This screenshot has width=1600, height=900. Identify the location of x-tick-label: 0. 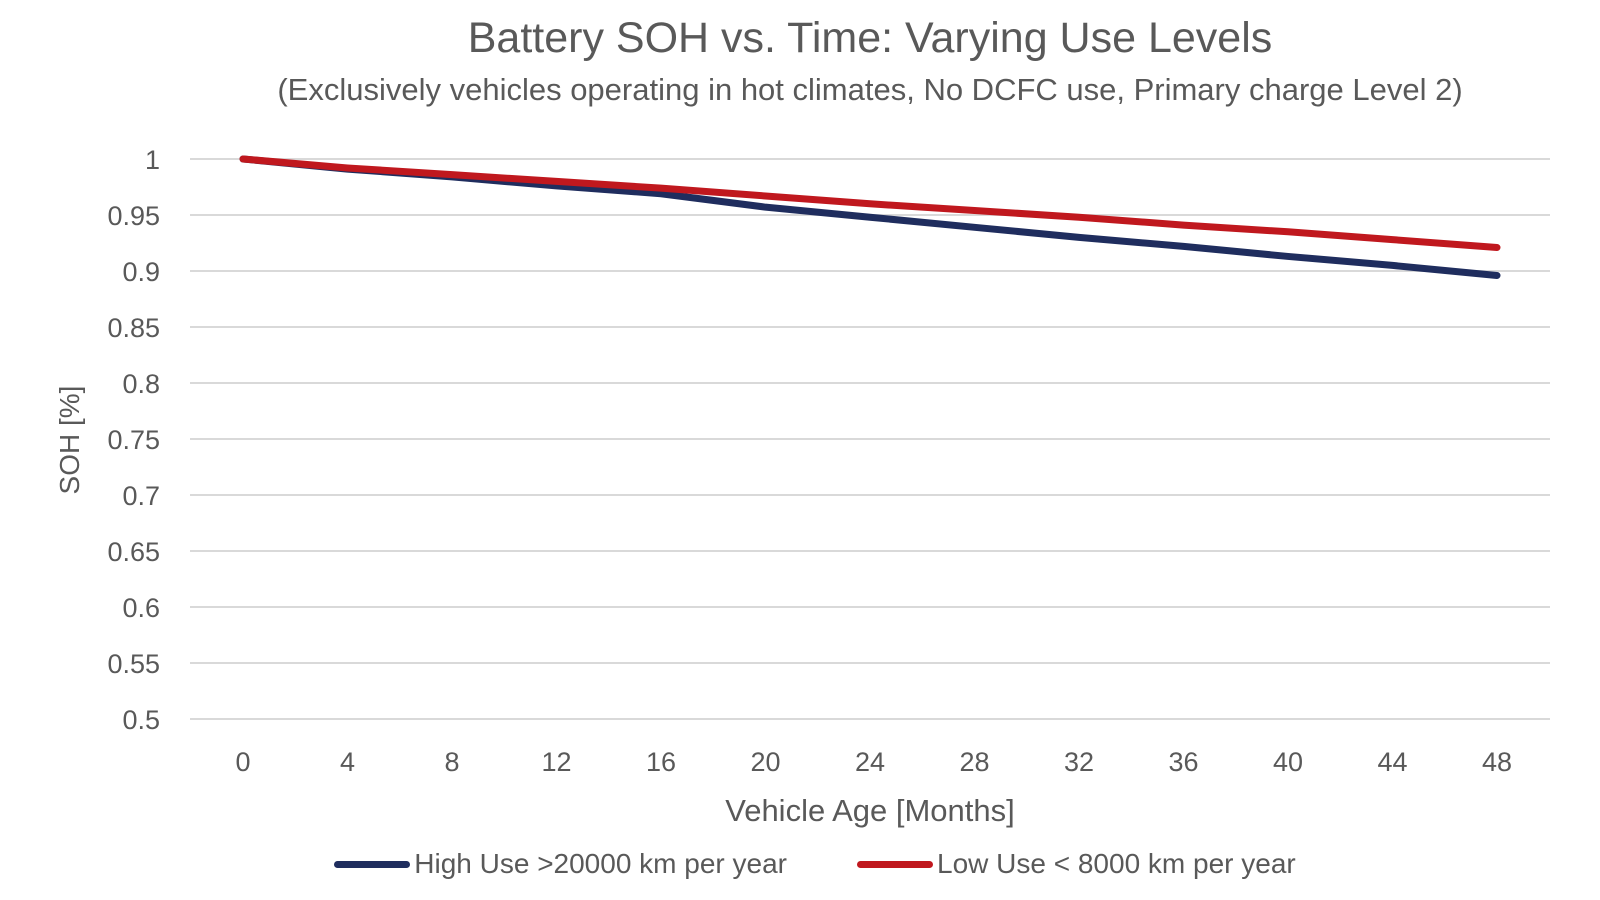
(242, 762).